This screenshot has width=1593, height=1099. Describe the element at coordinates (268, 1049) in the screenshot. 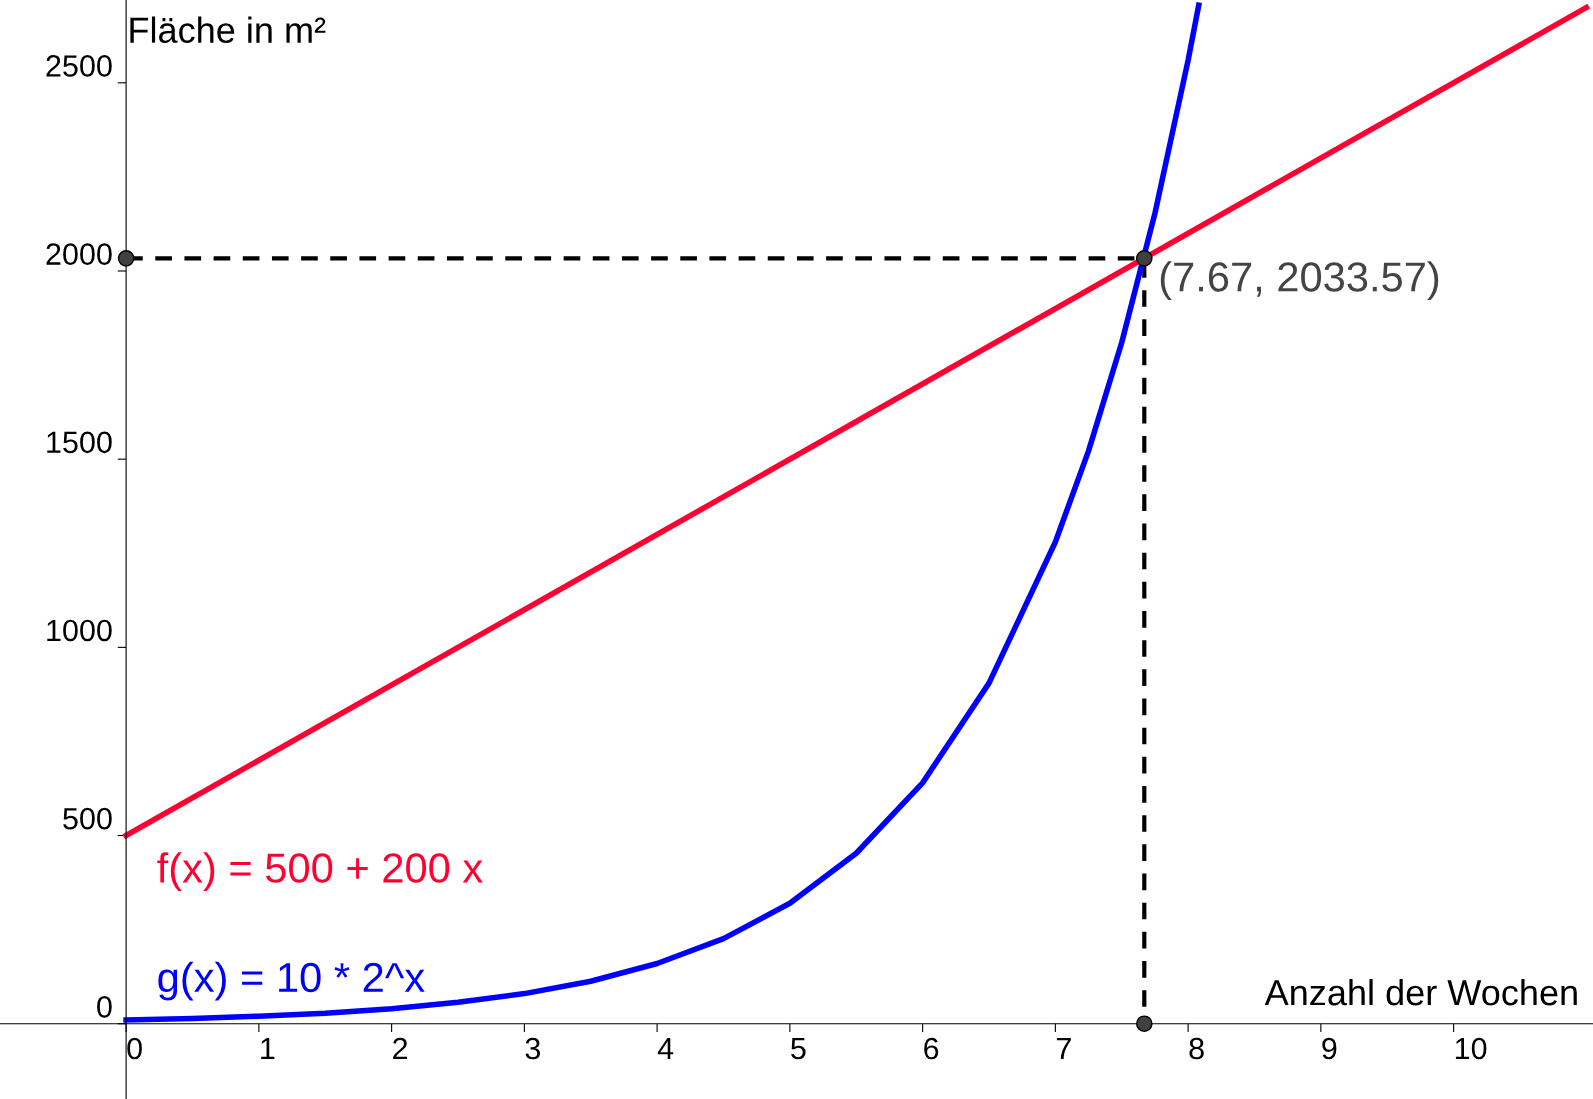

I see `x-tick-label: 1` at that location.